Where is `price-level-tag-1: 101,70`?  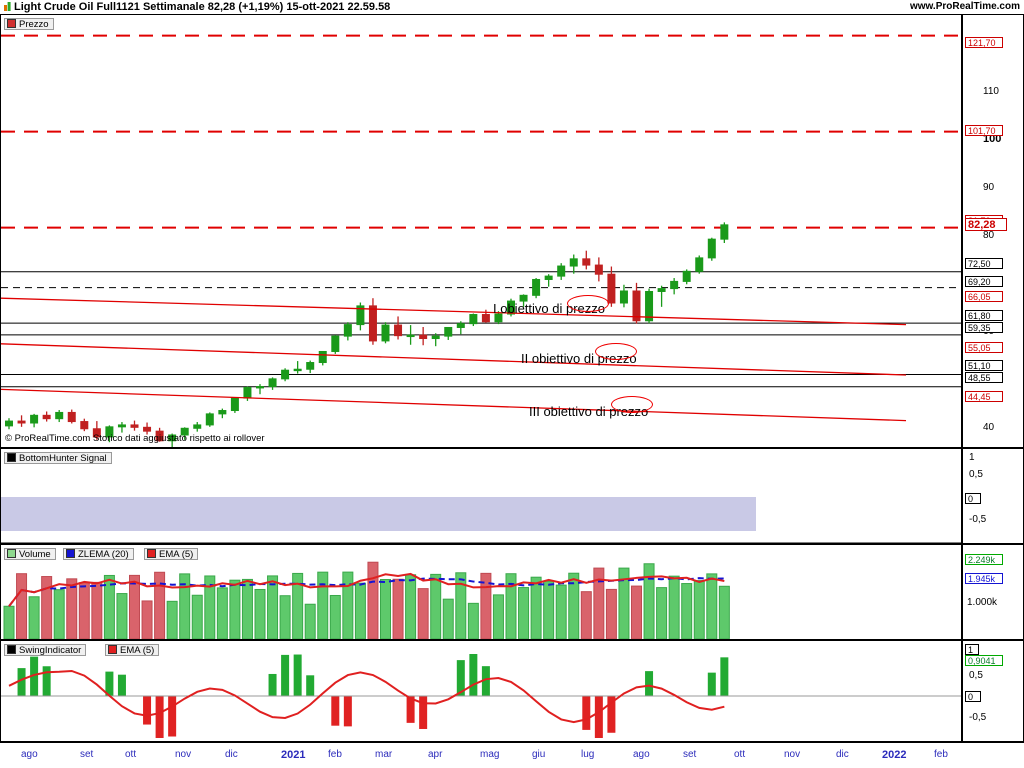 price-level-tag-1: 101,70 is located at coordinates (984, 130).